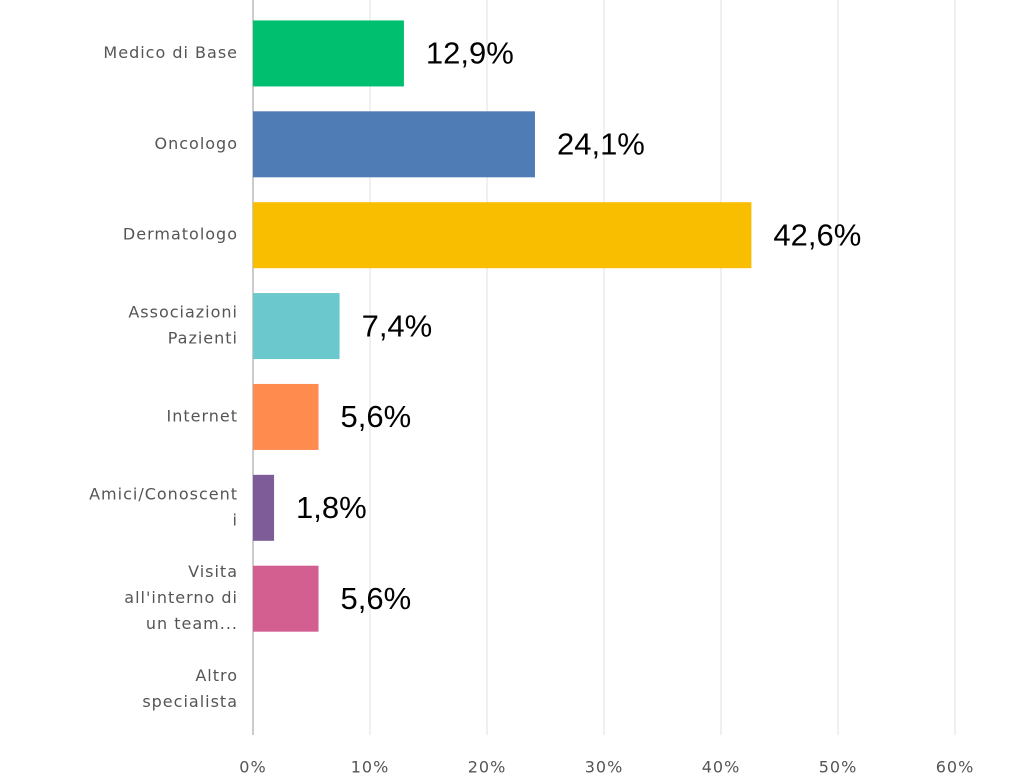 The width and height of the screenshot is (1017, 776). Describe the element at coordinates (216, 675) in the screenshot. I see `category-label: Altro` at that location.